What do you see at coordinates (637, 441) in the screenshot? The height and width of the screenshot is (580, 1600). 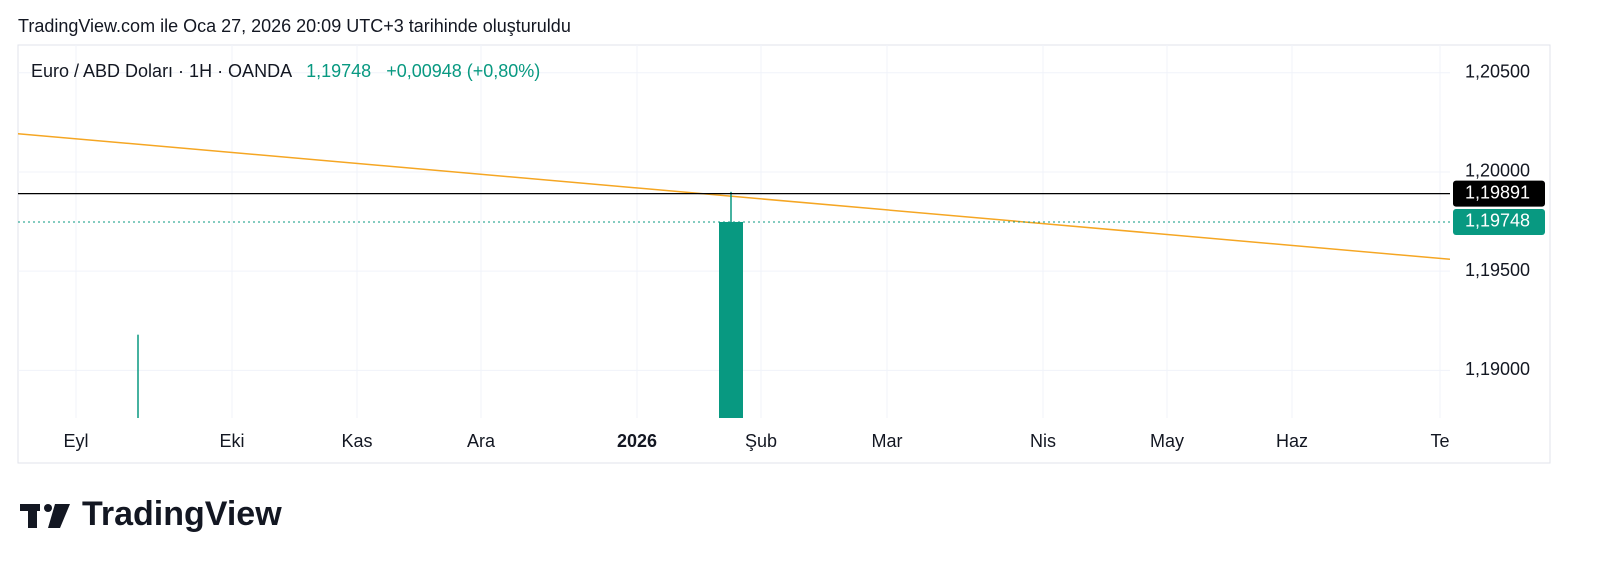 I see `x-tick-label: 2026` at bounding box center [637, 441].